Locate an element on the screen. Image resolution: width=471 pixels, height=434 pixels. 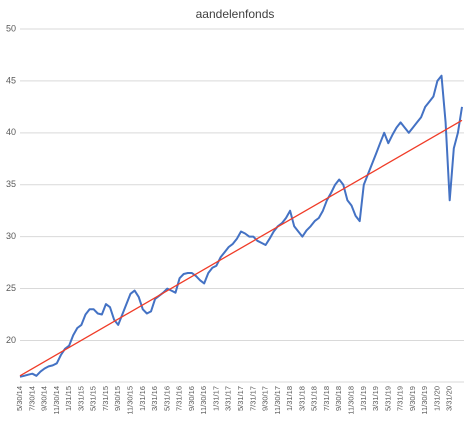
x-tick-label: 3/31/19 is located at coordinates (375, 398).